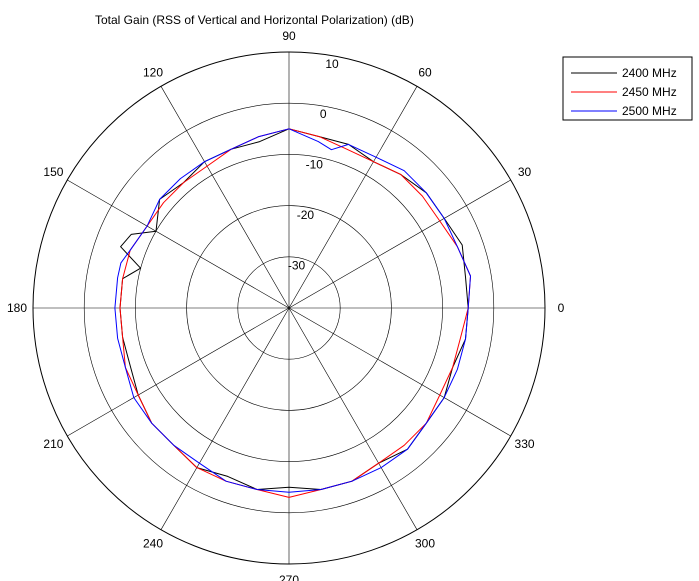 The image size is (699, 581). What do you see at coordinates (53, 172) in the screenshot?
I see `angle-tick-label: 150` at bounding box center [53, 172].